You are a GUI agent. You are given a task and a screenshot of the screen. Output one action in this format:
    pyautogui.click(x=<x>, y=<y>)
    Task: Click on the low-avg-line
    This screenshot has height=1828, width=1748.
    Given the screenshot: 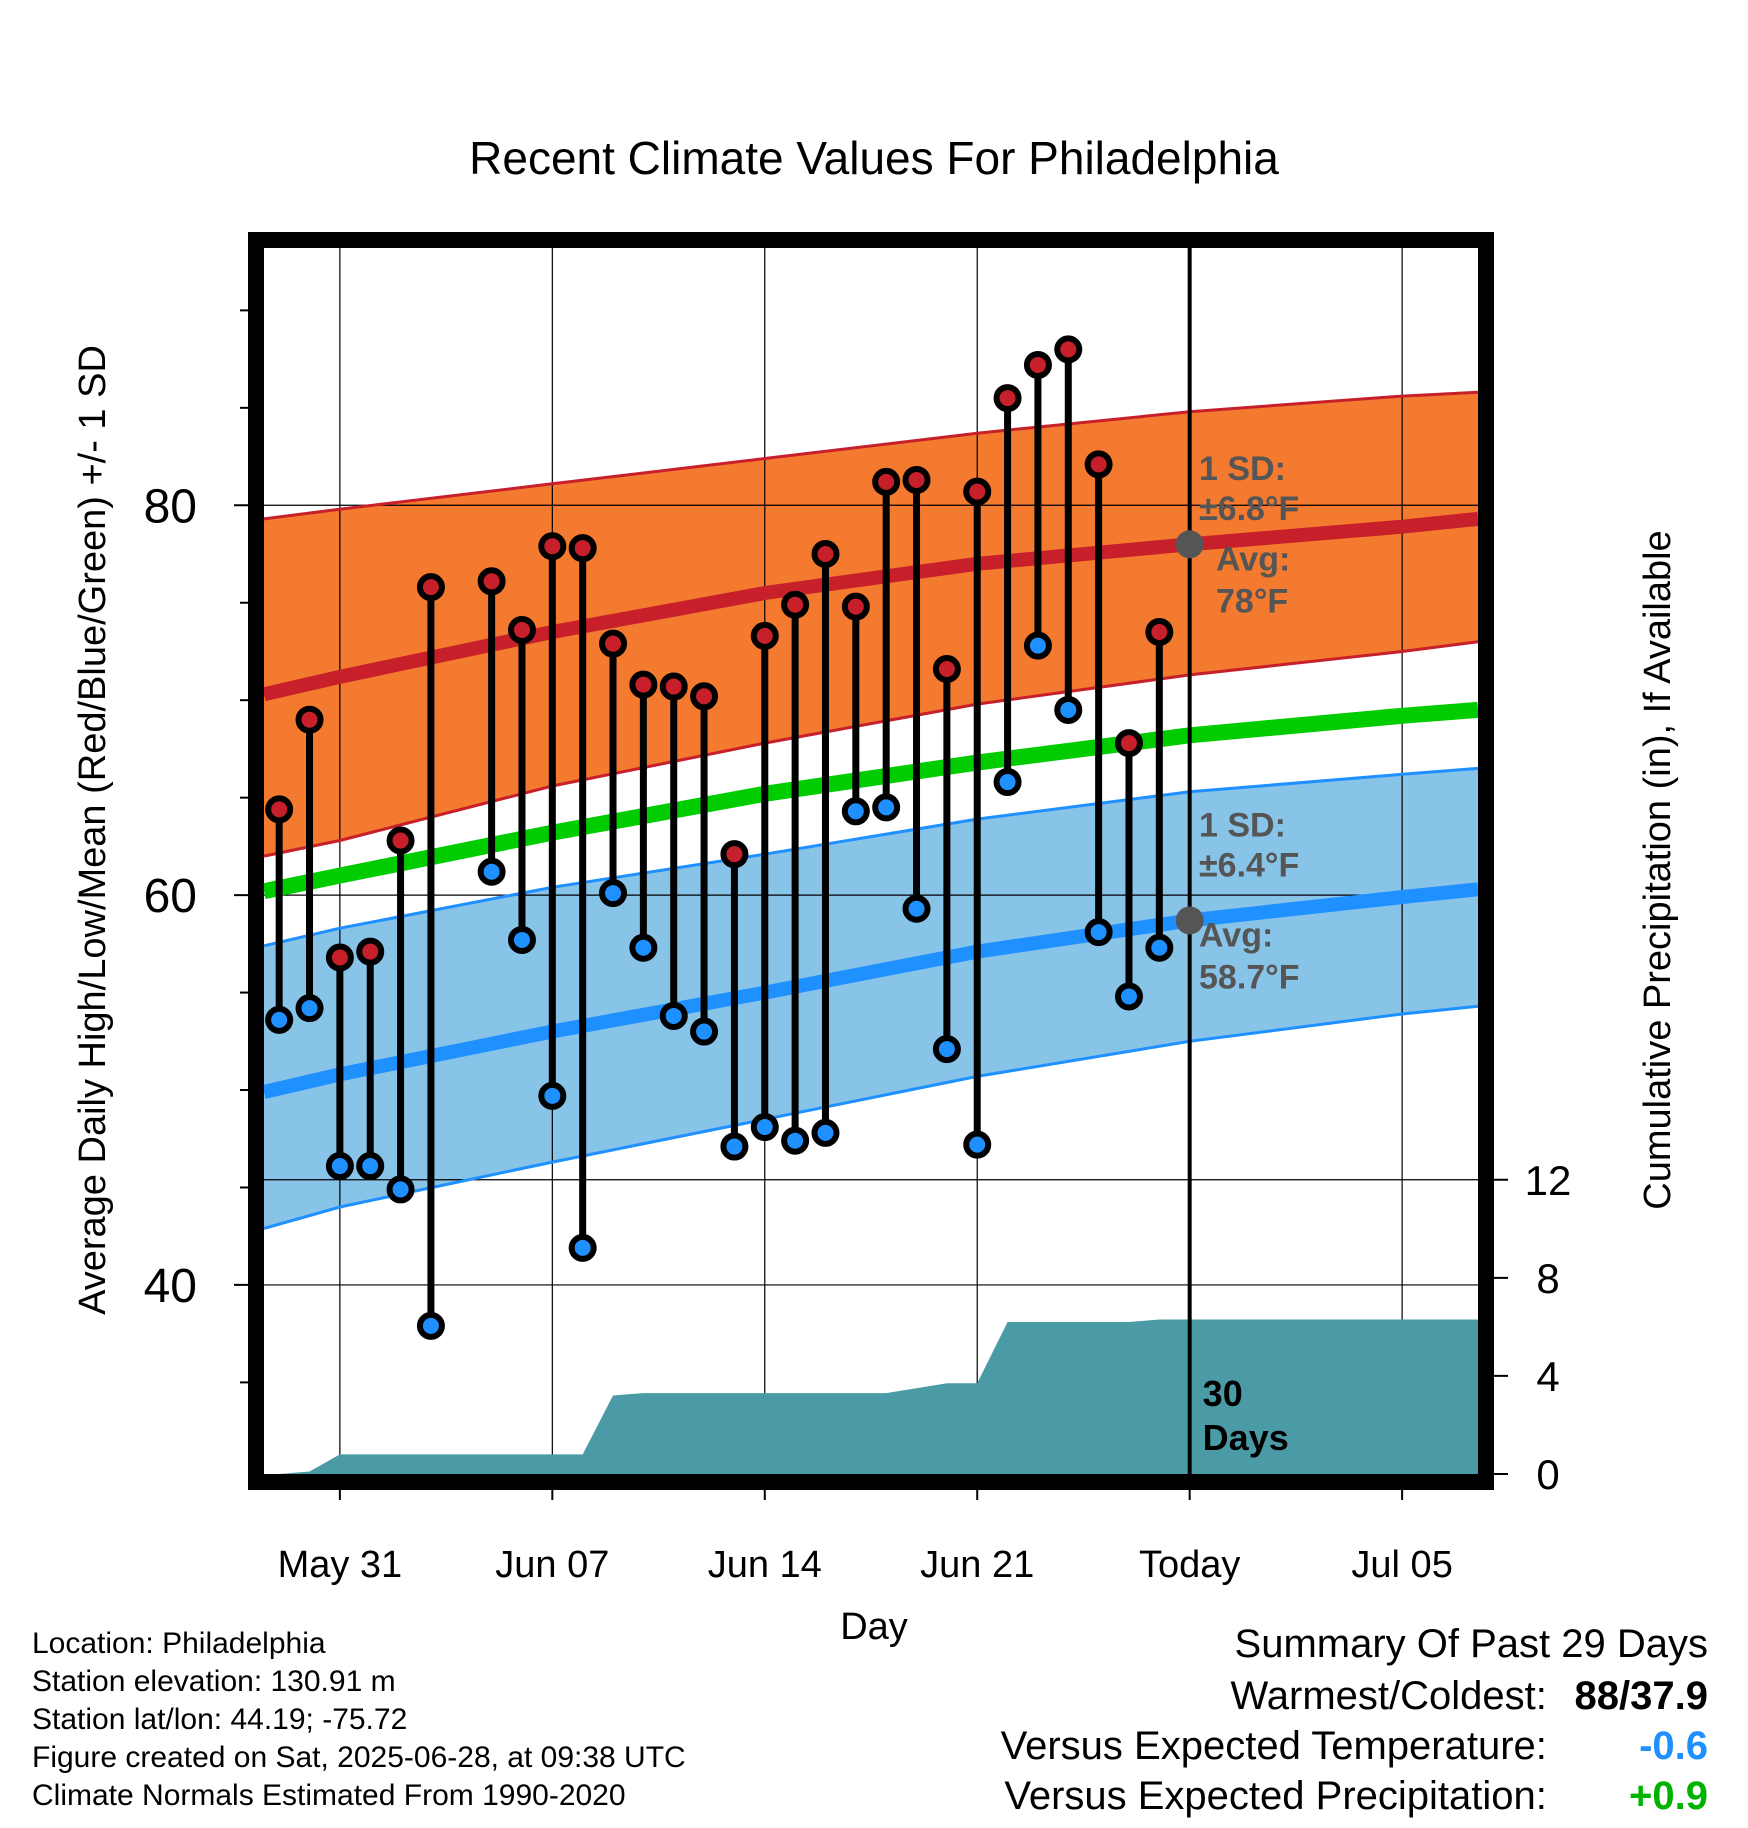 What is the action you would take?
    pyautogui.click(x=870, y=990)
    